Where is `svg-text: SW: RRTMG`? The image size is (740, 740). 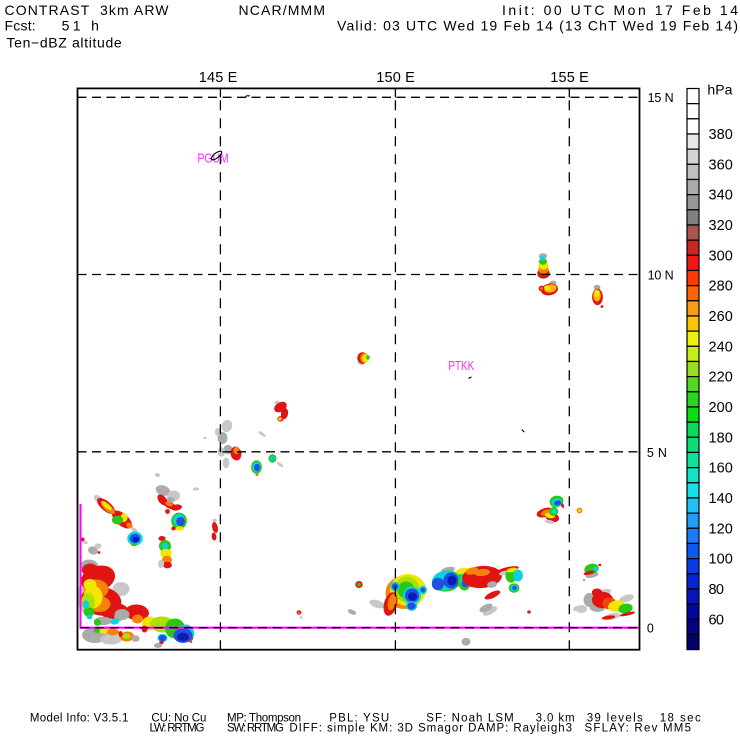
svg-text: SW: RRTMG is located at coordinates (255, 728).